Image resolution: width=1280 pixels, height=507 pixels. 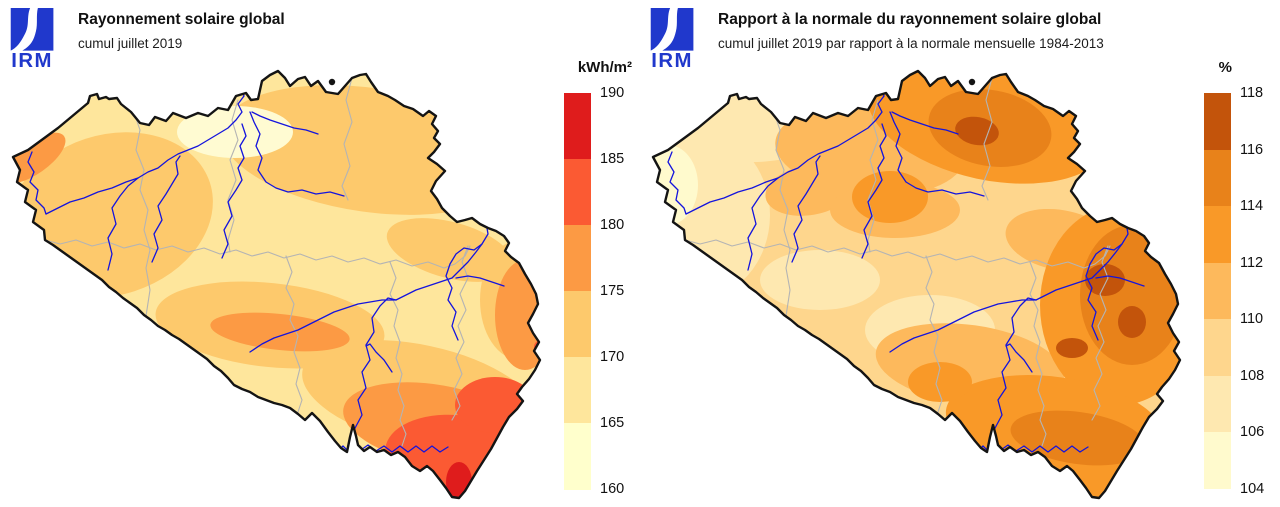 I want to click on legend-tick-label: 106, so click(x=1252, y=432).